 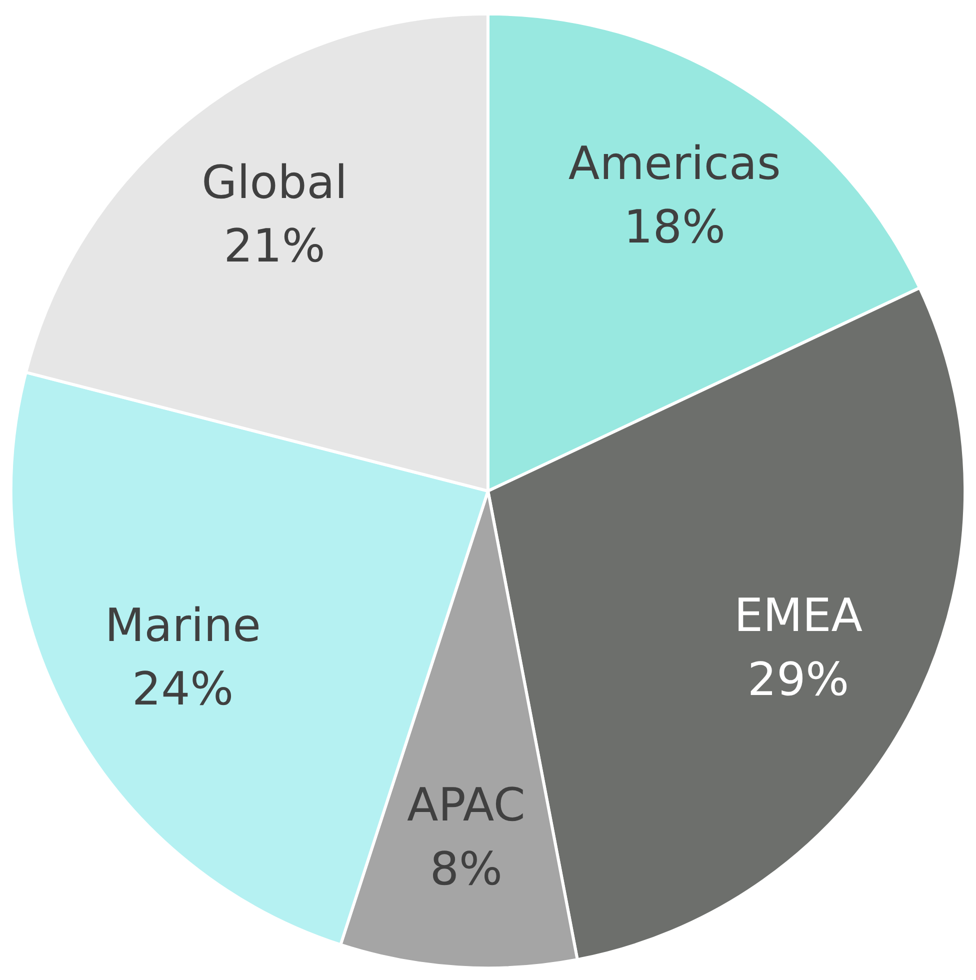 I want to click on data-label: 24%, so click(x=183, y=689).